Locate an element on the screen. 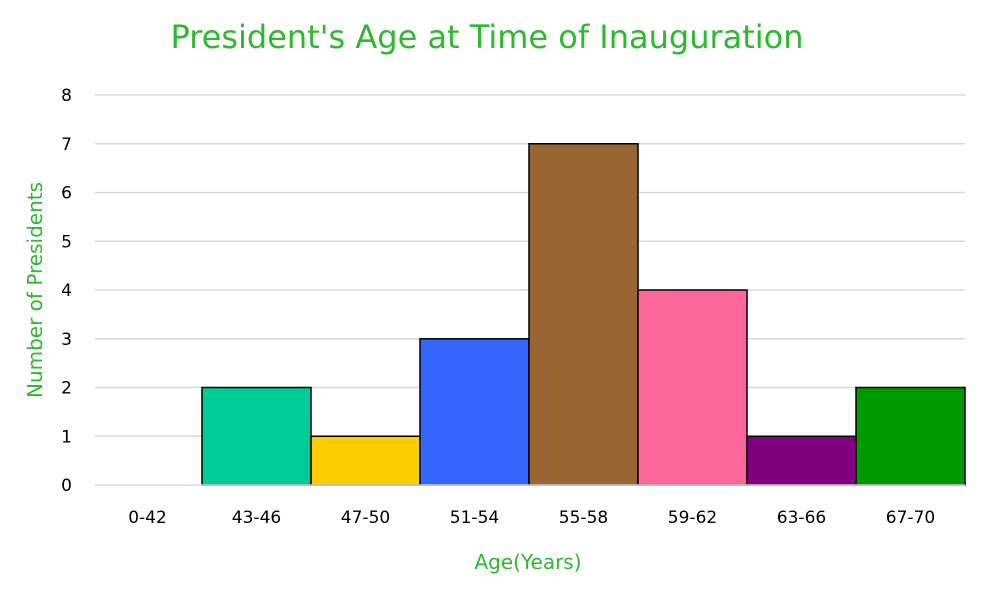 The width and height of the screenshot is (995, 600). y-axis-ticks: 0 1 2 3 4 5 6 7 8 is located at coordinates (66, 291).